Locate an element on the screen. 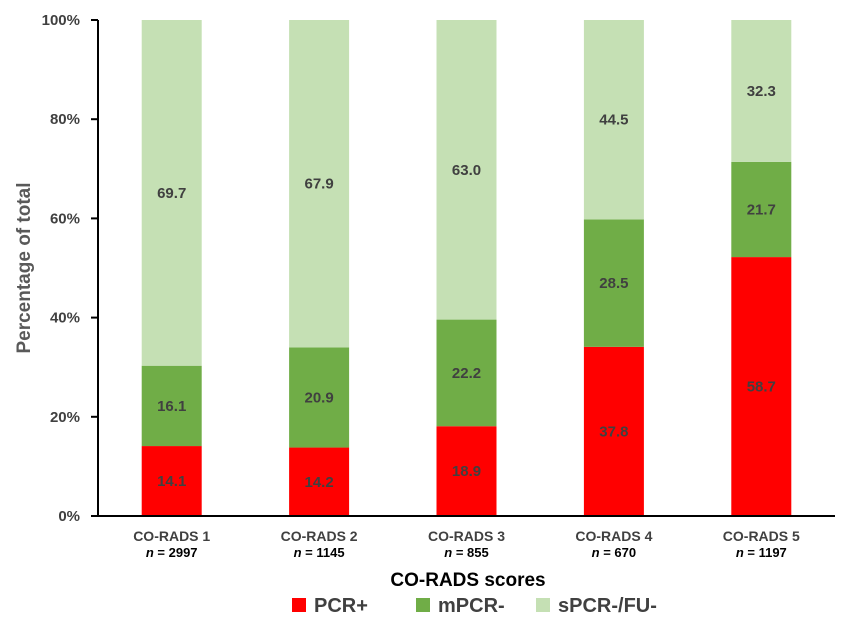 The height and width of the screenshot is (621, 846). n-count-label: n = 855 is located at coordinates (466, 552).